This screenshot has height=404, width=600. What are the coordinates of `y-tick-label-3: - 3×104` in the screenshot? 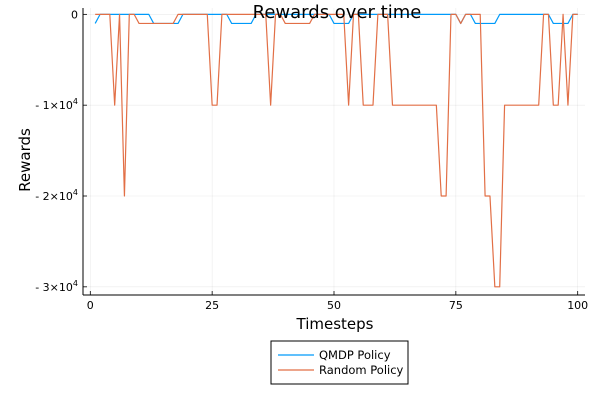 It's located at (56, 286).